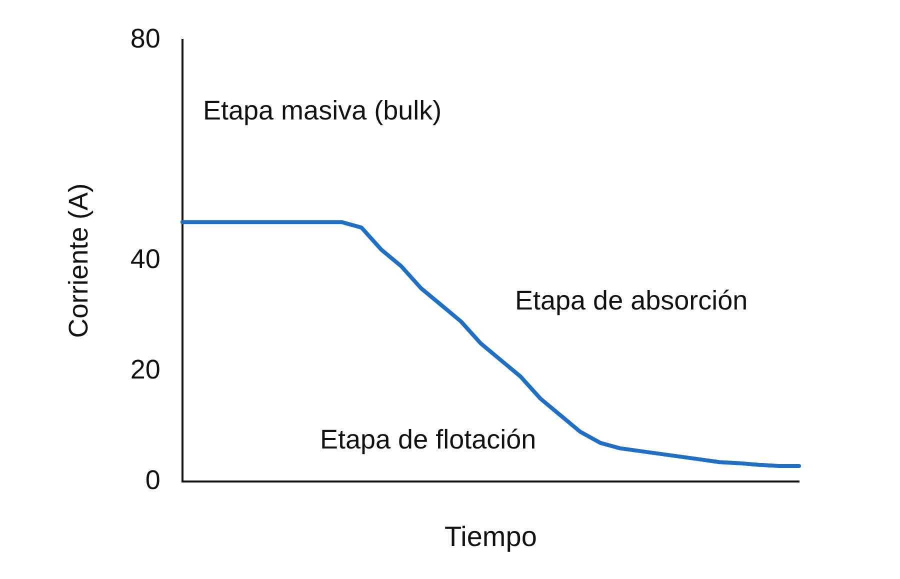 This screenshot has width=900, height=579. I want to click on y-tick-label: 20, so click(145, 369).